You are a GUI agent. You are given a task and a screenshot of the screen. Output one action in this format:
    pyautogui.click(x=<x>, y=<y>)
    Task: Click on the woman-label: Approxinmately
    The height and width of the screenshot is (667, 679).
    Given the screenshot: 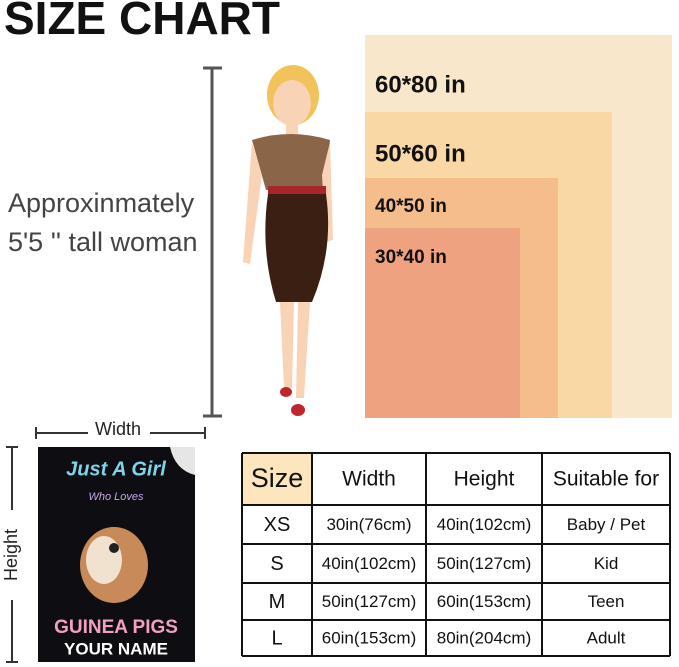 What is the action you would take?
    pyautogui.click(x=101, y=203)
    